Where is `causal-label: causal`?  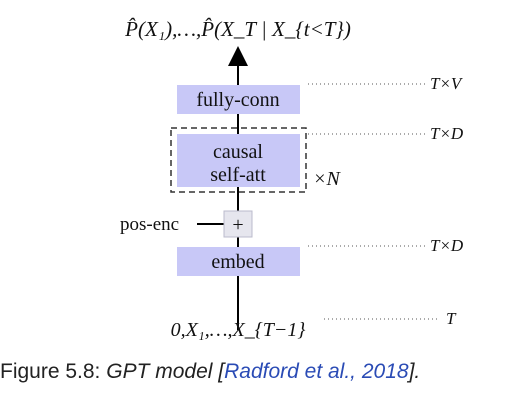
causal-label: causal is located at coordinates (238, 152).